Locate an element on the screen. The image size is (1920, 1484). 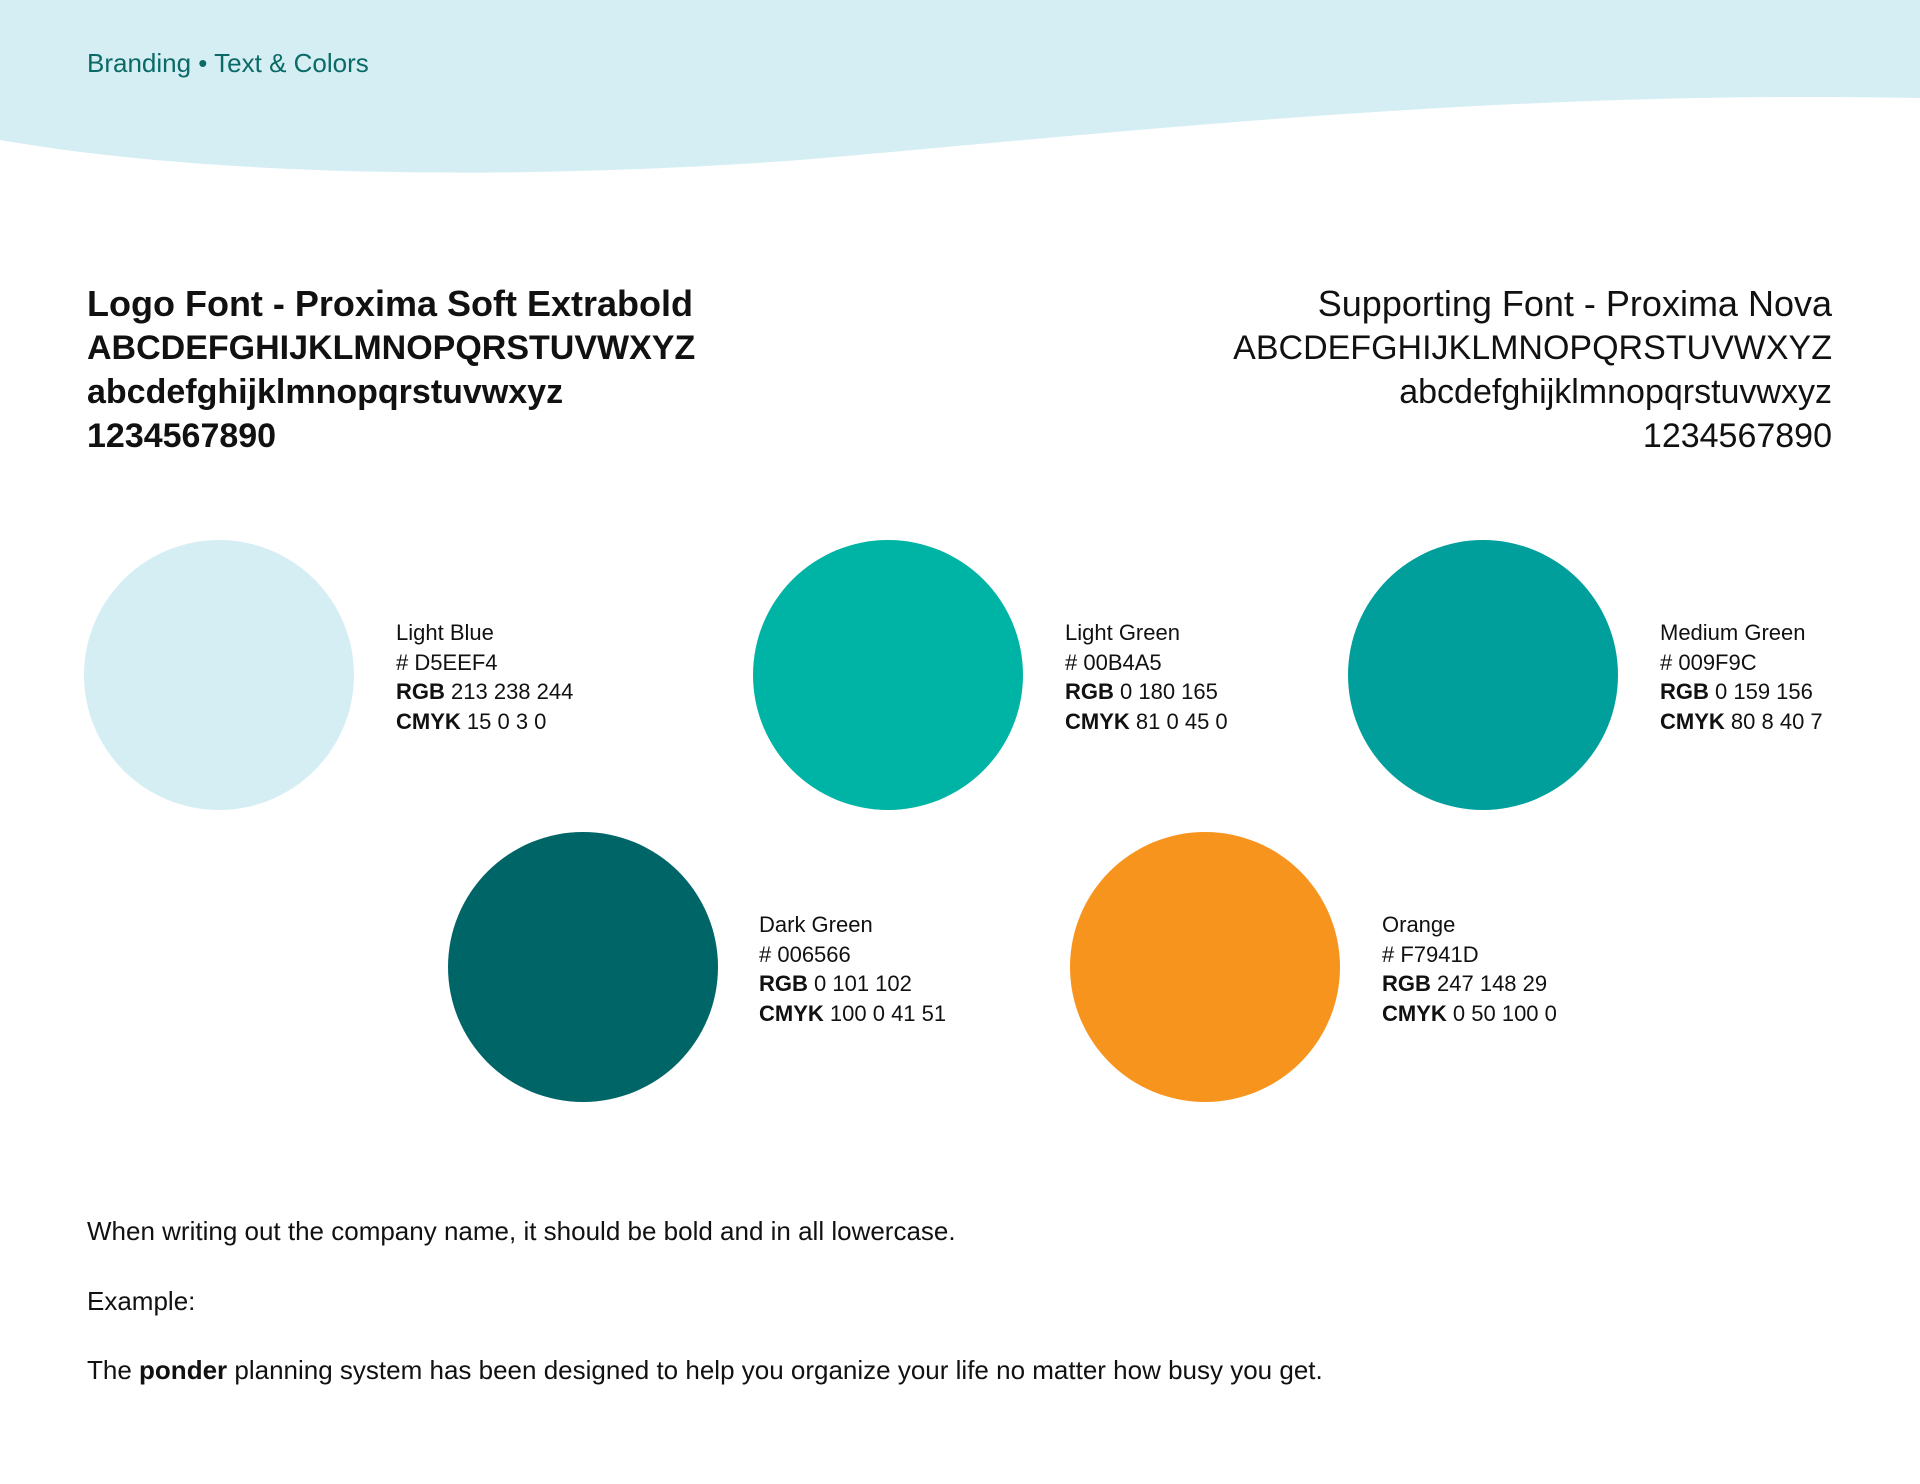
rgb-value: 0 101 102 is located at coordinates (863, 983).